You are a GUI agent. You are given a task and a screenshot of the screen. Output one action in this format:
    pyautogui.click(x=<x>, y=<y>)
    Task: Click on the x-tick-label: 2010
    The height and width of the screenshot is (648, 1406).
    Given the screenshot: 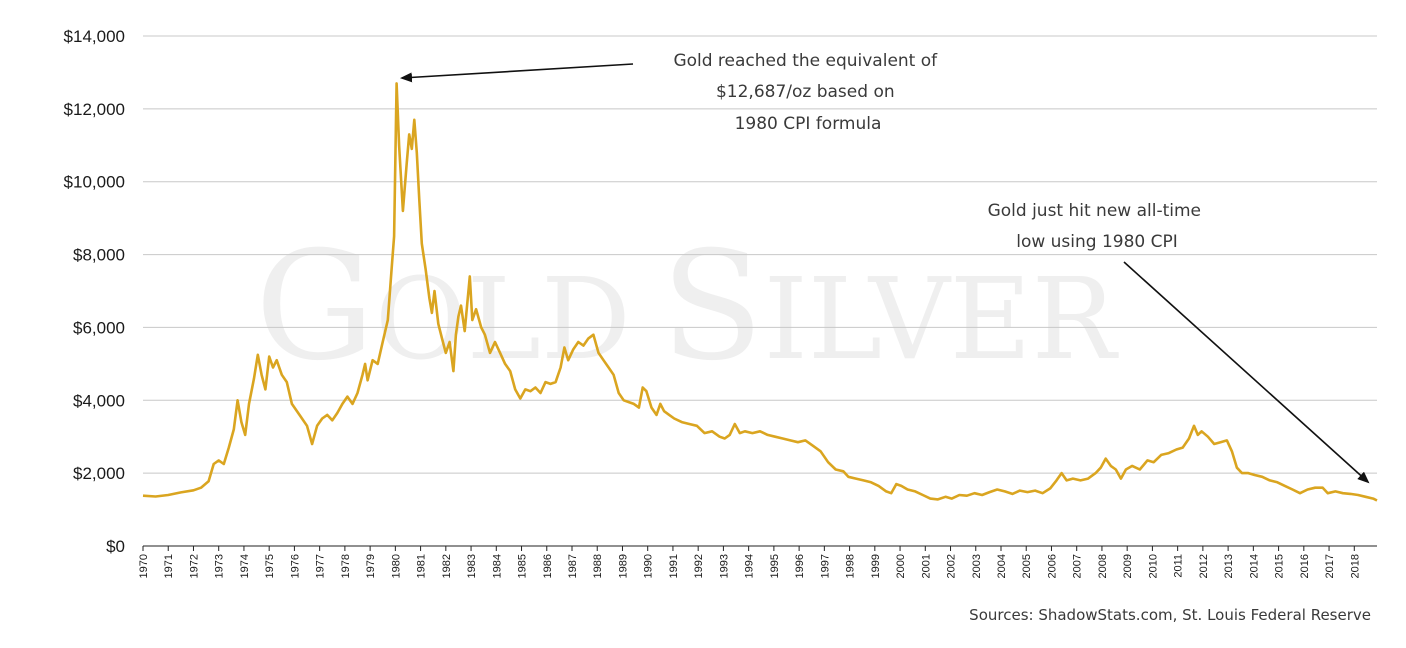 What is the action you would take?
    pyautogui.click(x=1153, y=566)
    